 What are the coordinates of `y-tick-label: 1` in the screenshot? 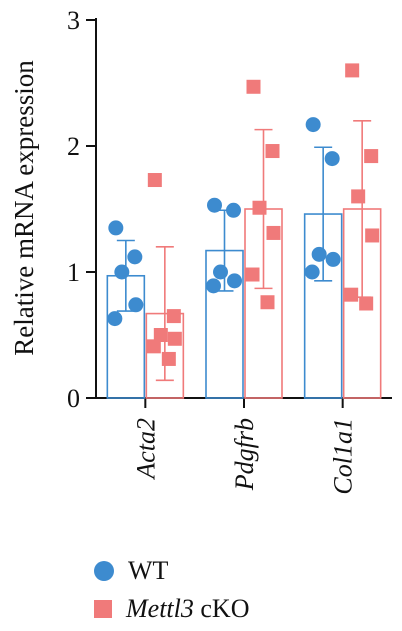 It's located at (73, 272).